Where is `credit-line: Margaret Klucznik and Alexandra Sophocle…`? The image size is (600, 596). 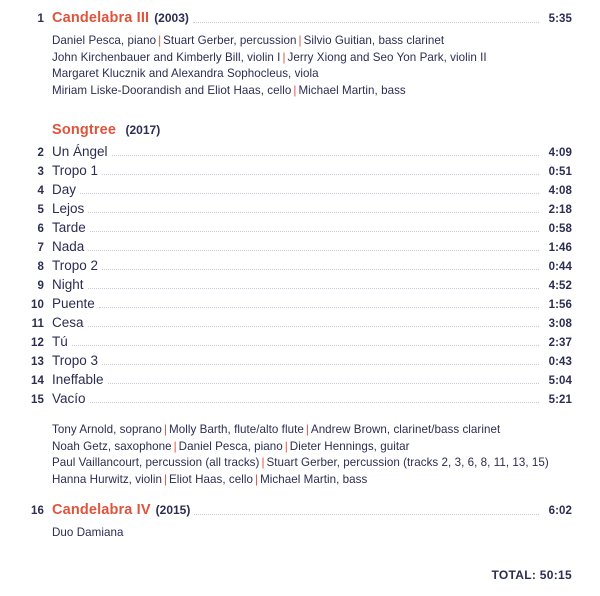
credit-line: Margaret Klucznik and Alexandra Sophocle… is located at coordinates (312, 74).